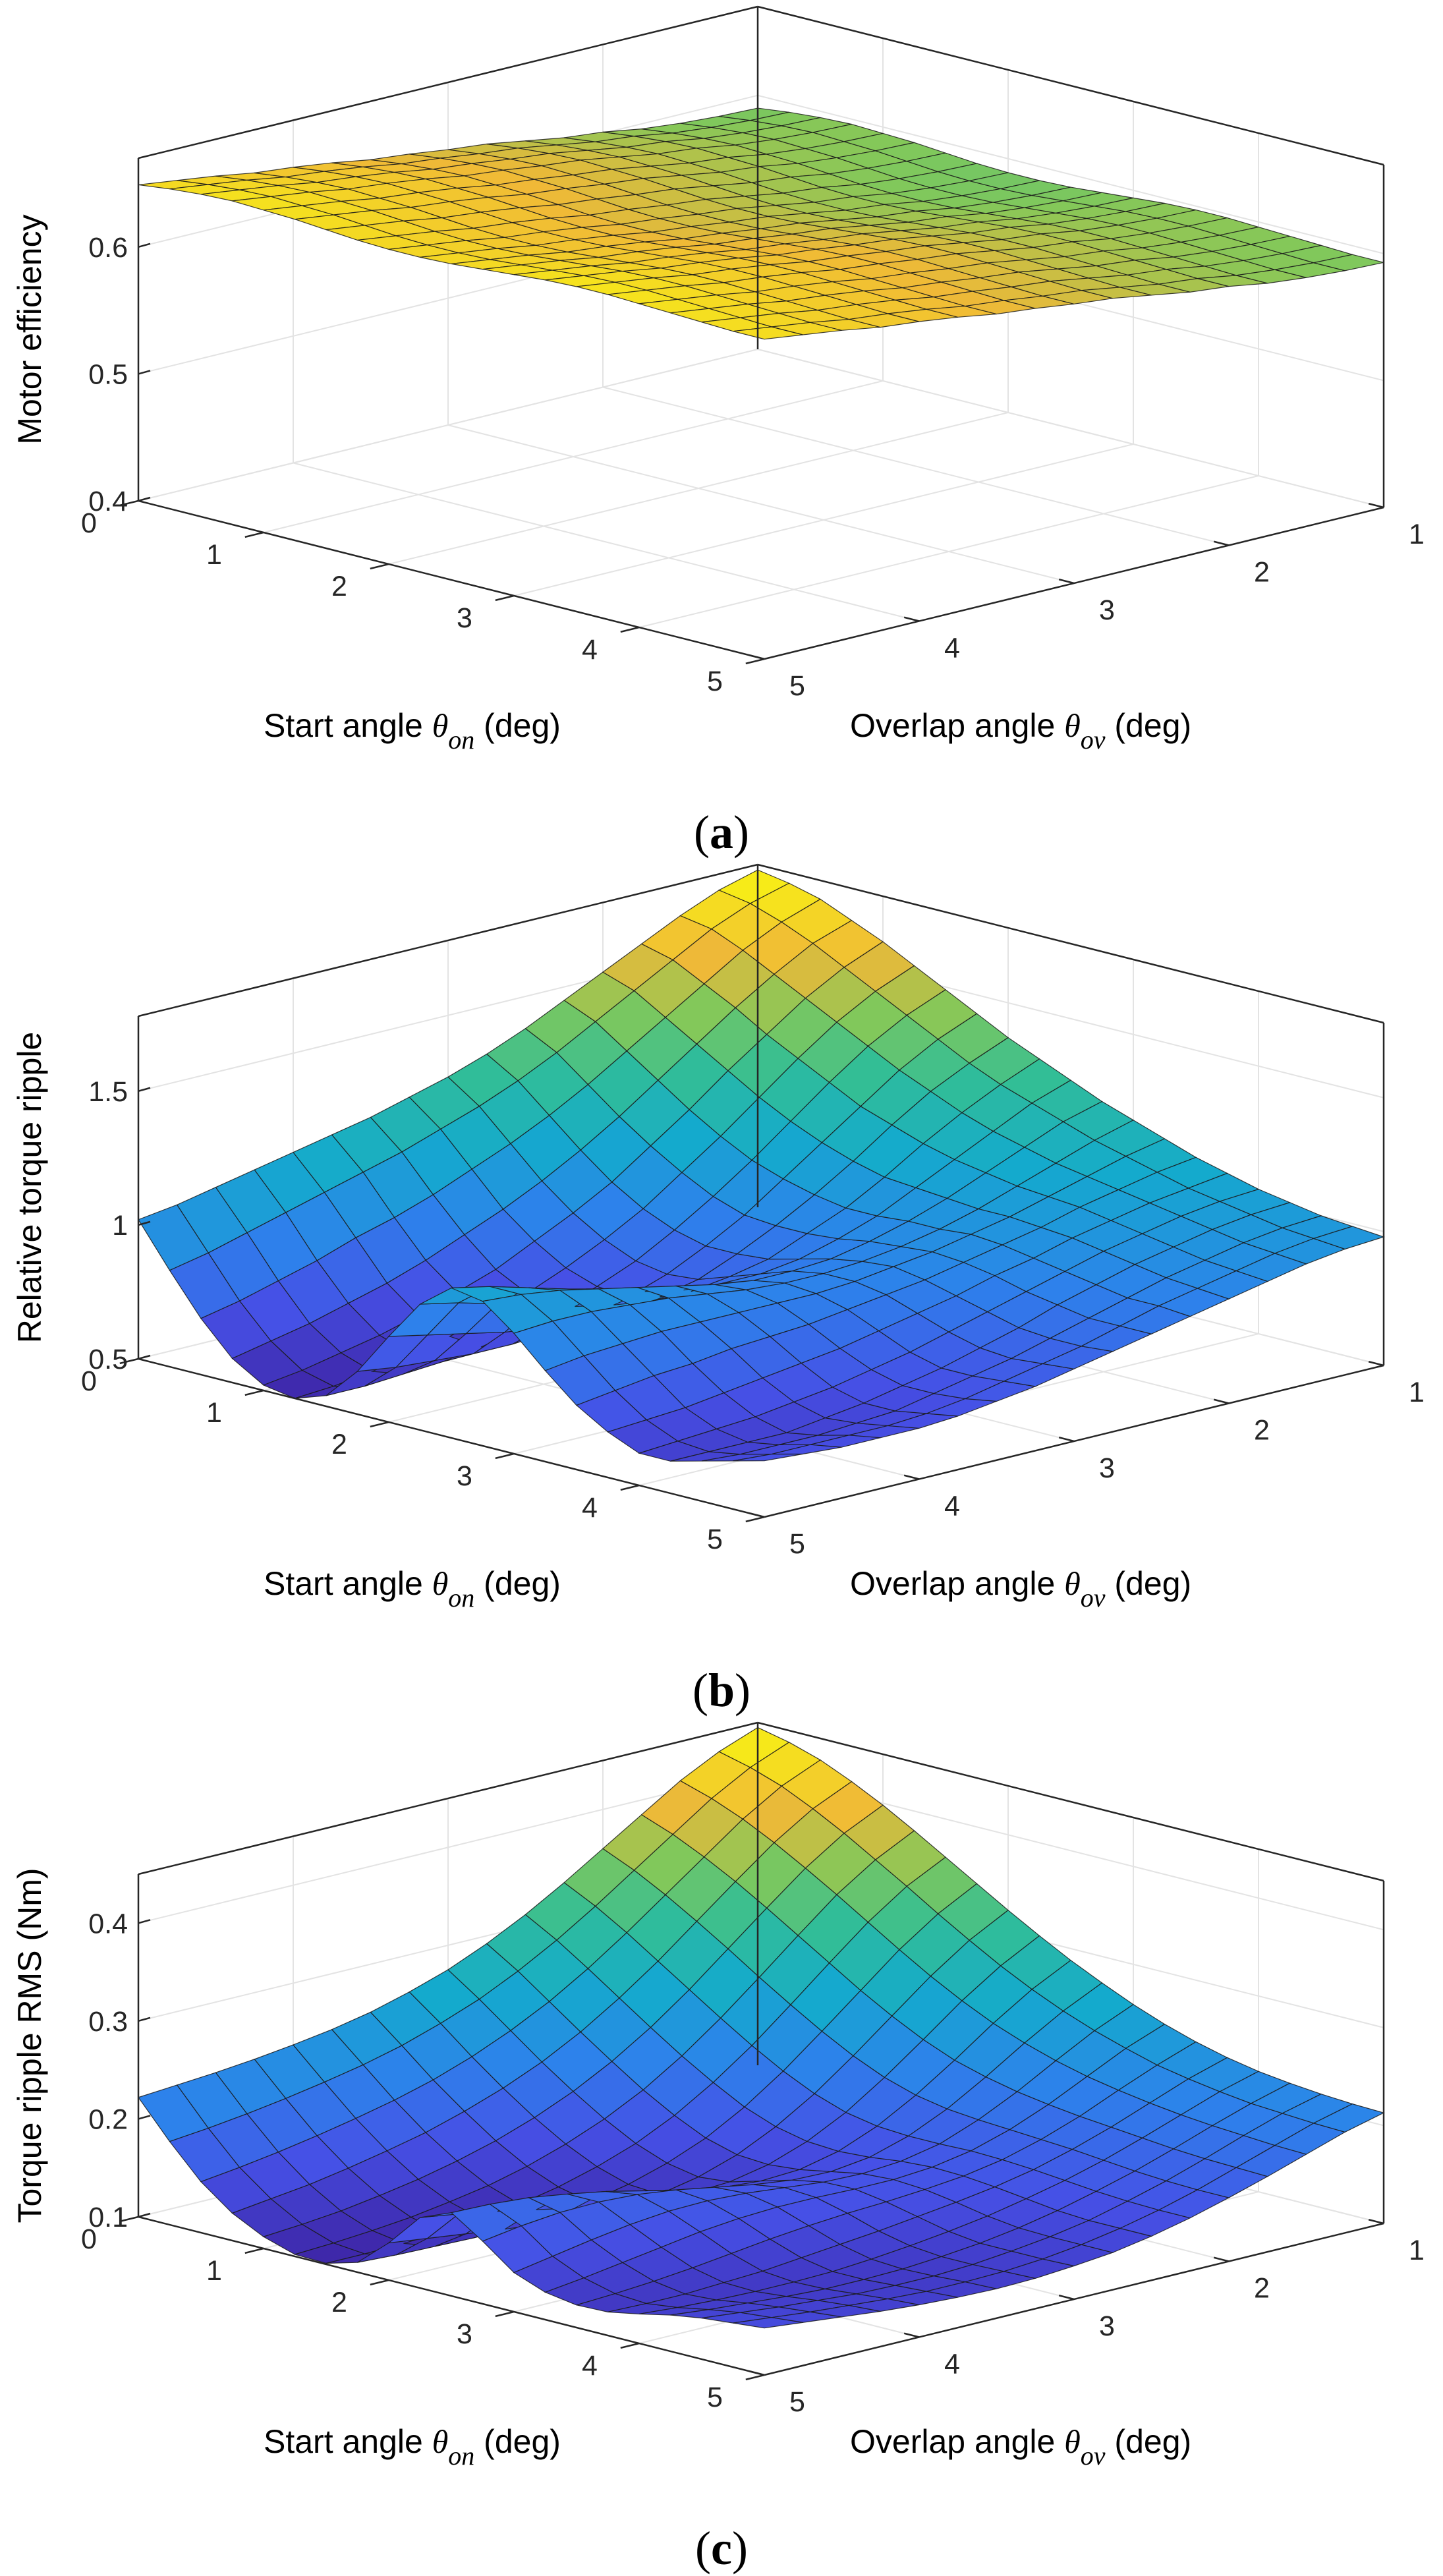 The height and width of the screenshot is (2576, 1443). Describe the element at coordinates (1348, 263) in the screenshot. I see `surface-patch` at that location.